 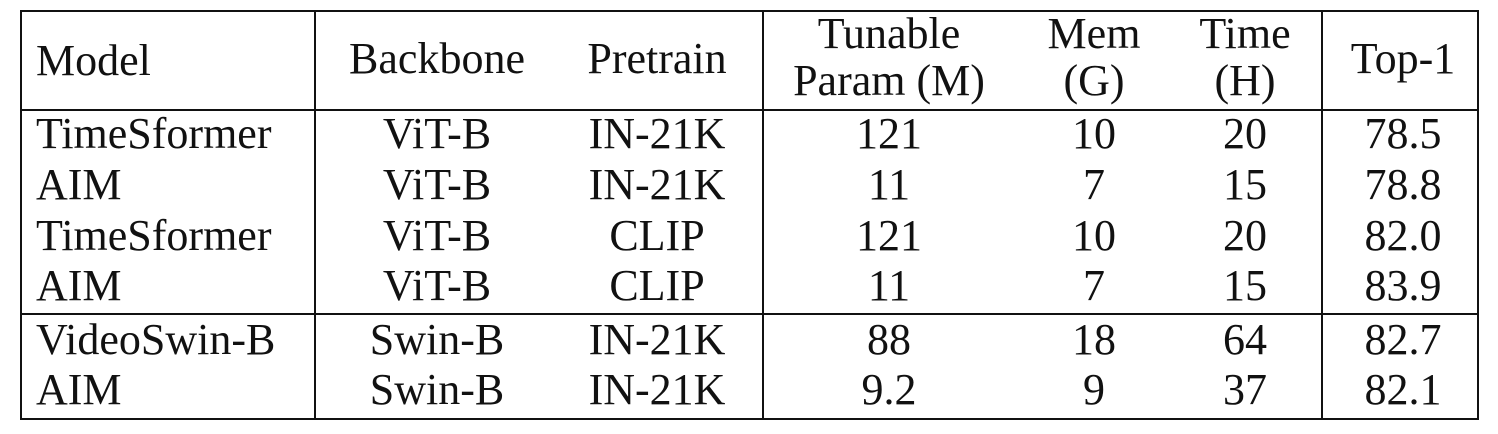 What do you see at coordinates (1403, 339) in the screenshot?
I see `cell-top1: 82.7` at bounding box center [1403, 339].